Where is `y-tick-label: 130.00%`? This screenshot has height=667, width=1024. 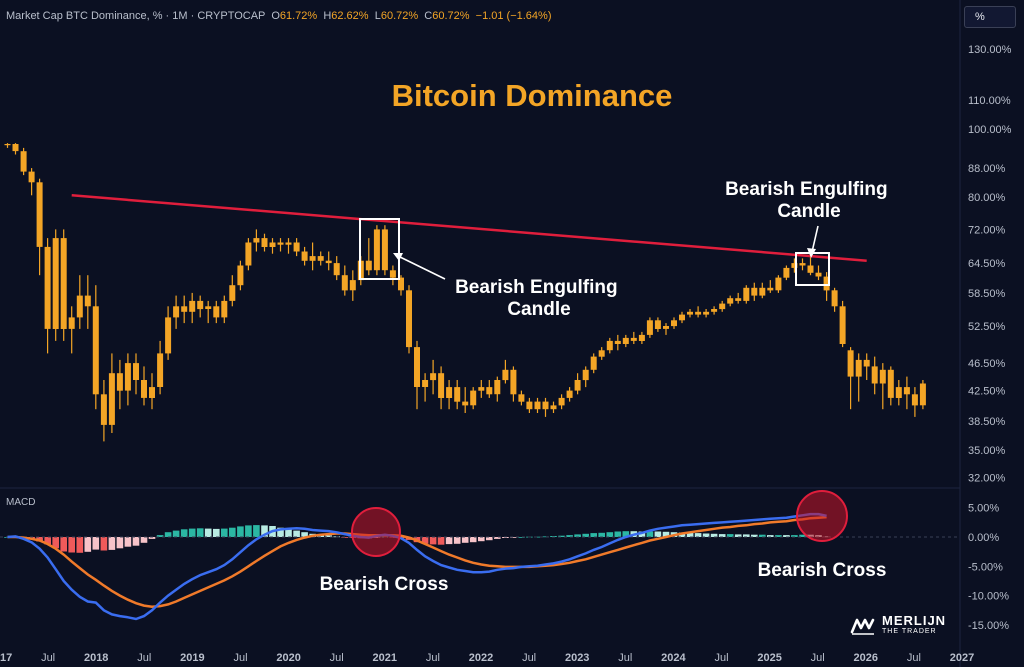
y-tick-label: 130.00% is located at coordinates (990, 50).